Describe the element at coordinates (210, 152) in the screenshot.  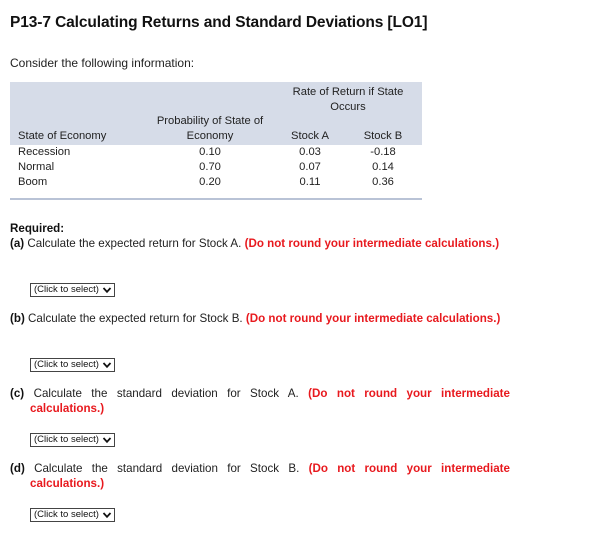
I see `row-recession-prob: 0.10` at that location.